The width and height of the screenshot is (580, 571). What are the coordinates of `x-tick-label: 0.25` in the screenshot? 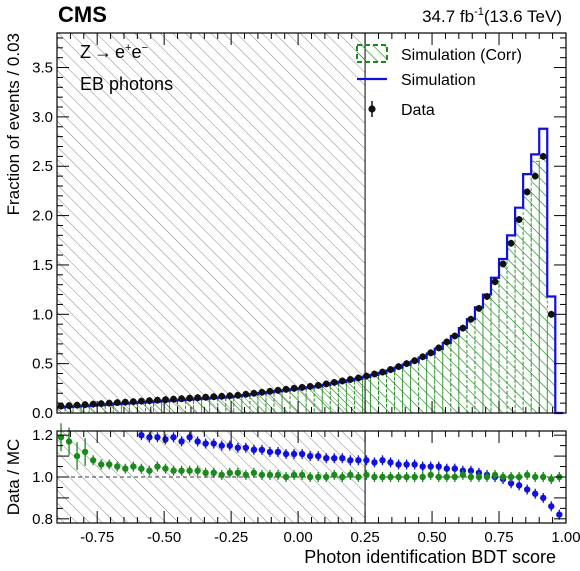 It's located at (364, 537).